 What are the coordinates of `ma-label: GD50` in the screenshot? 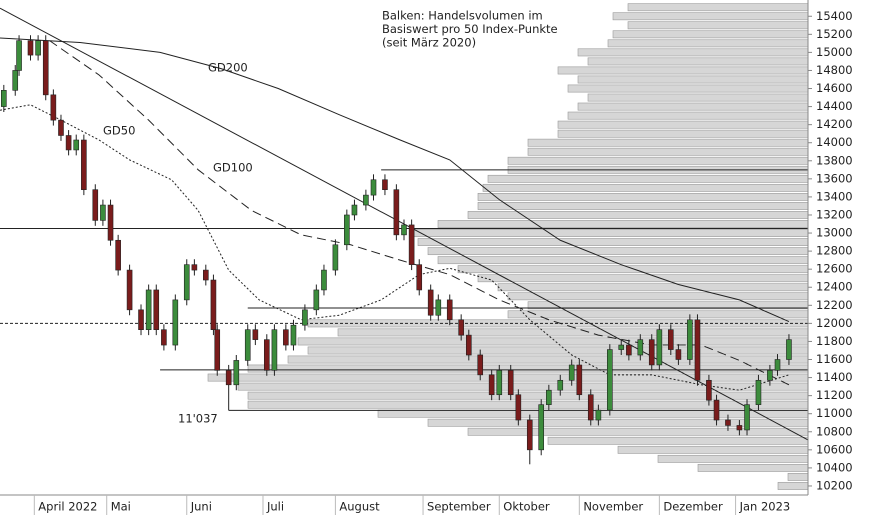 It's located at (119, 131).